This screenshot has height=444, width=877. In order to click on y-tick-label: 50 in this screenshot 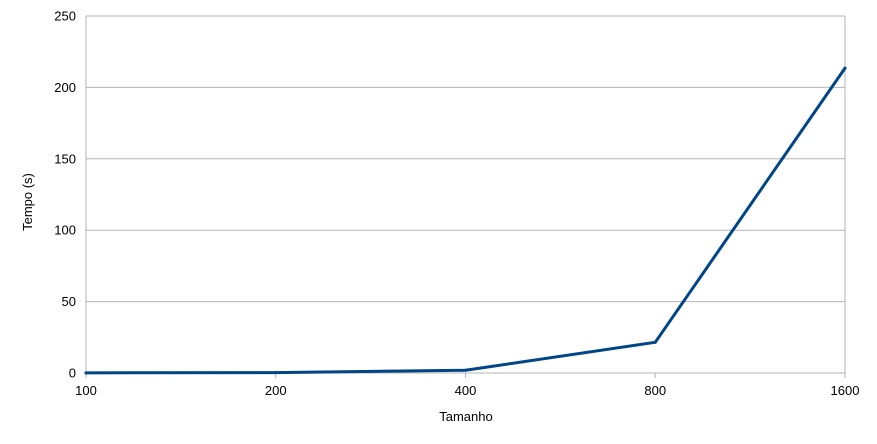, I will do `click(69, 301)`.